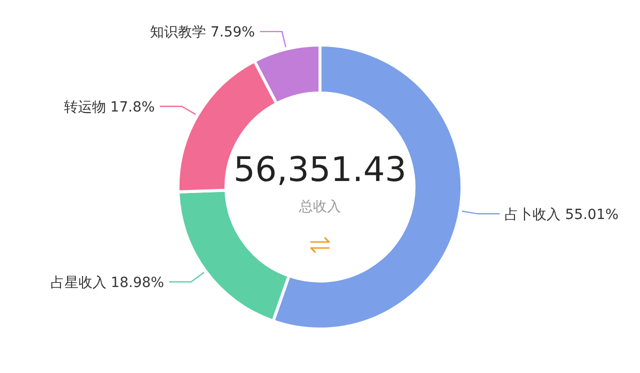  What do you see at coordinates (532, 214) in the screenshot?
I see `slice-label: 占卜收入` at bounding box center [532, 214].